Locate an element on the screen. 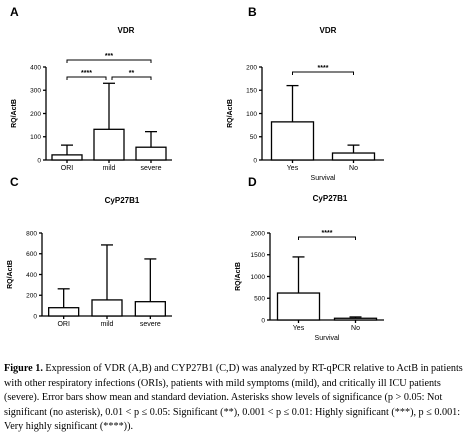 This screenshot has width=474, height=438. panel-b-bar-yes is located at coordinates (292, 141).